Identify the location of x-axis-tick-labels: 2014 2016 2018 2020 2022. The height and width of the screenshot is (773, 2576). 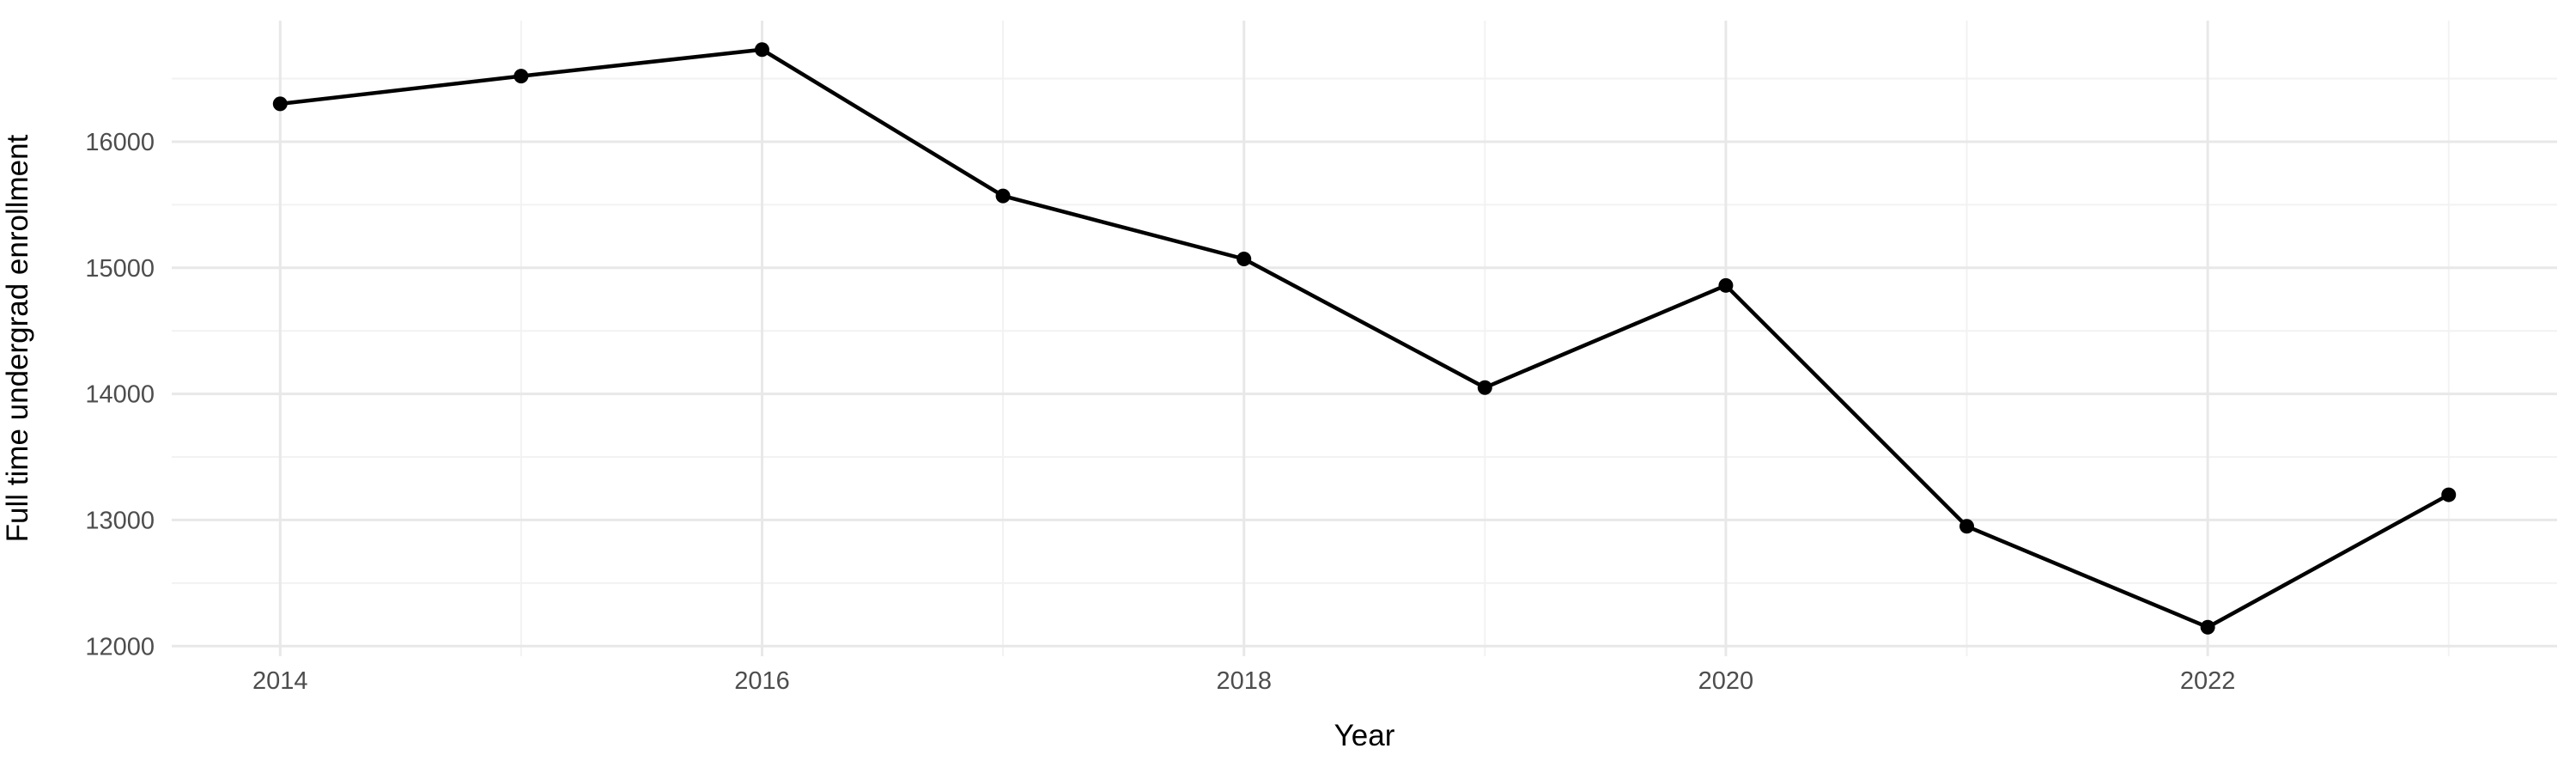
(1243, 681).